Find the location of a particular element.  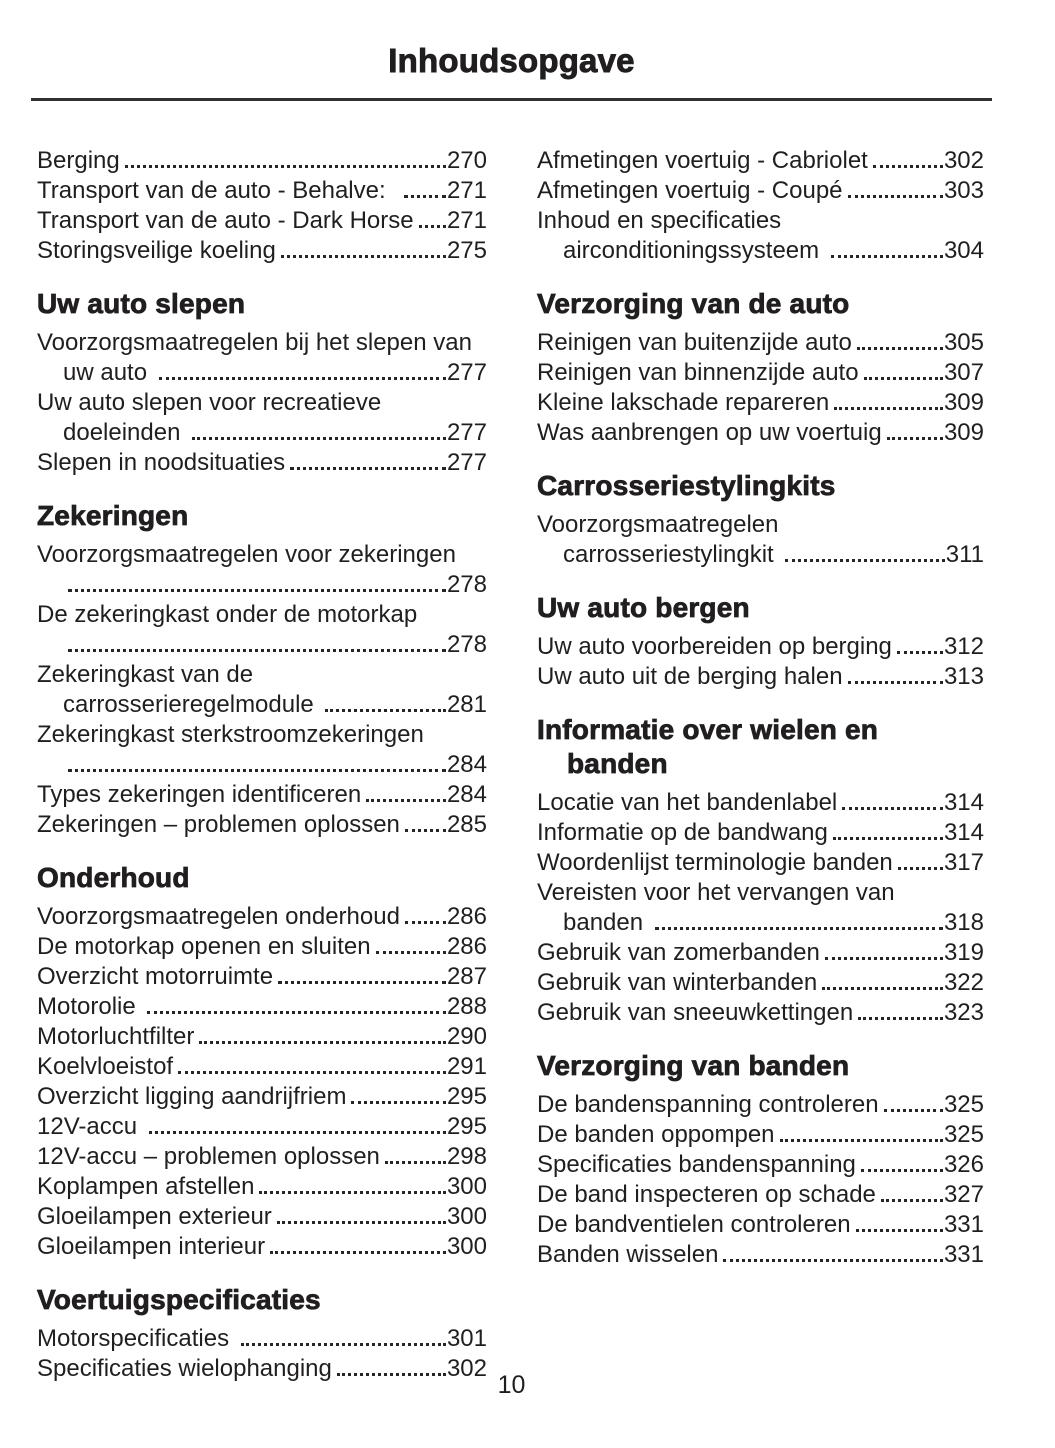

toc-entry-label: Overzicht ligging aandrijfriem is located at coordinates (192, 1096).